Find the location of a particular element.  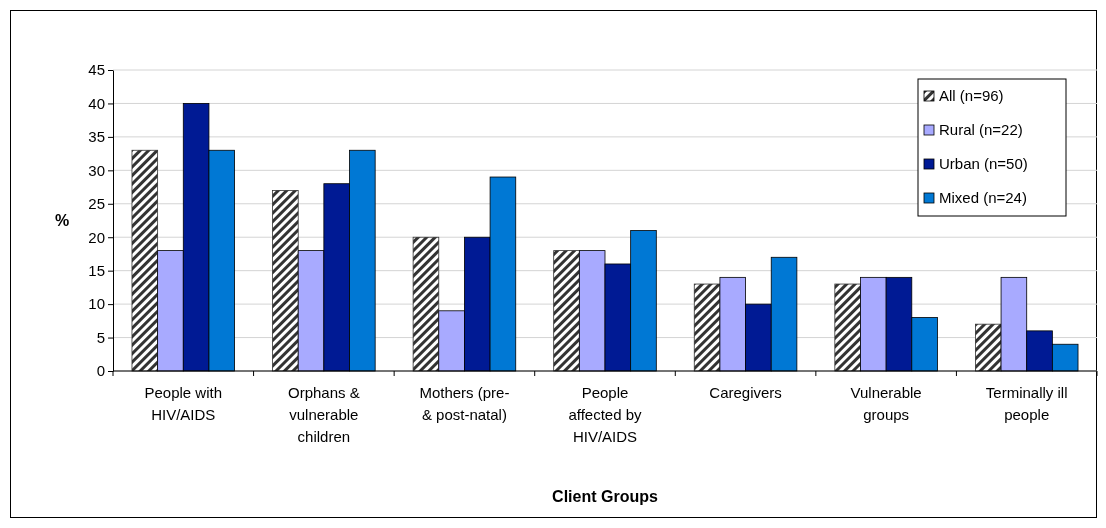

legend-label: Mixed (n=24) is located at coordinates (983, 197).